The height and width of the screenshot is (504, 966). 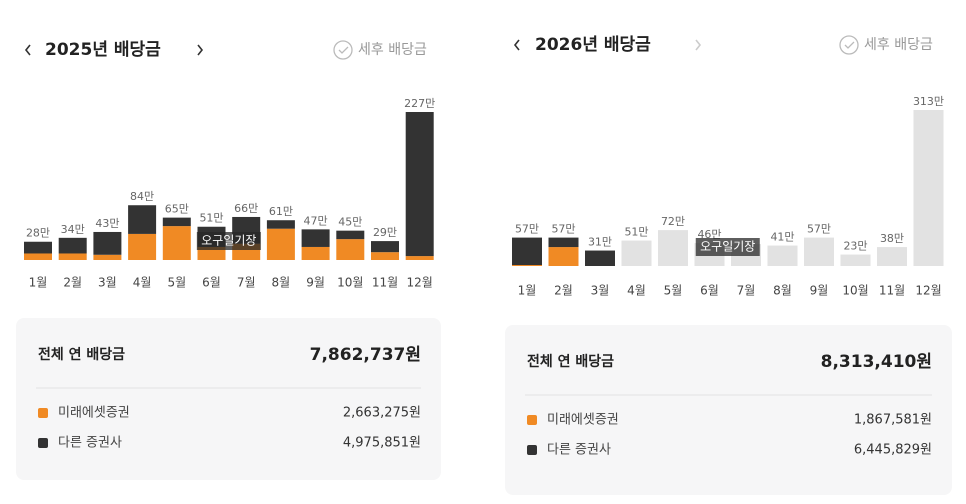 I want to click on summary-card, so click(x=228, y=399).